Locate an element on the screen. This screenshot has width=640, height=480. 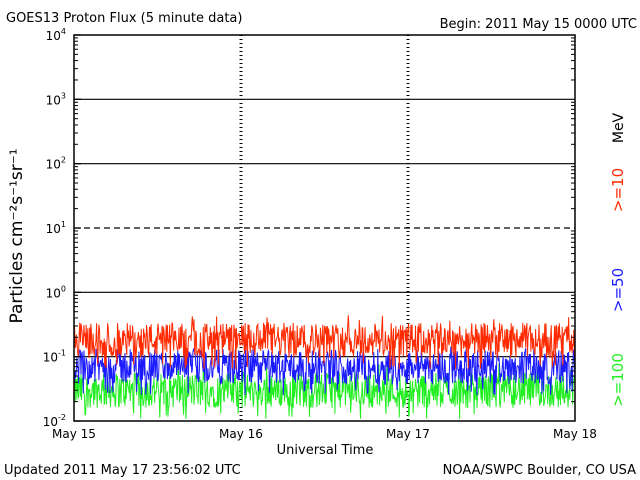
y-tick-label: 10⁻¹ is located at coordinates (54, 357).